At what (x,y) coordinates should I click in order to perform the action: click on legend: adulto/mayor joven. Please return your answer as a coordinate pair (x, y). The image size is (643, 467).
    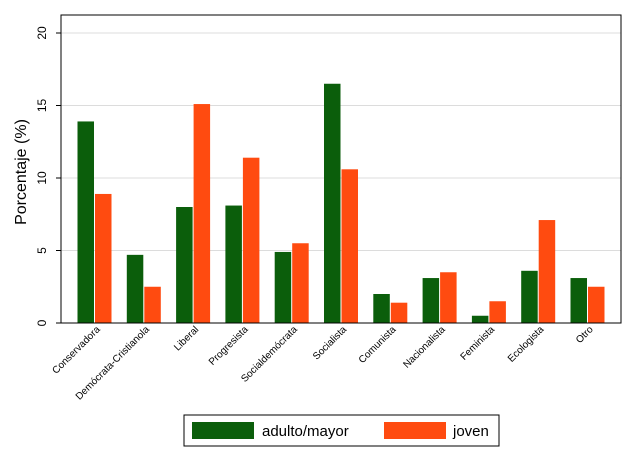
    Looking at the image, I should click on (341, 430).